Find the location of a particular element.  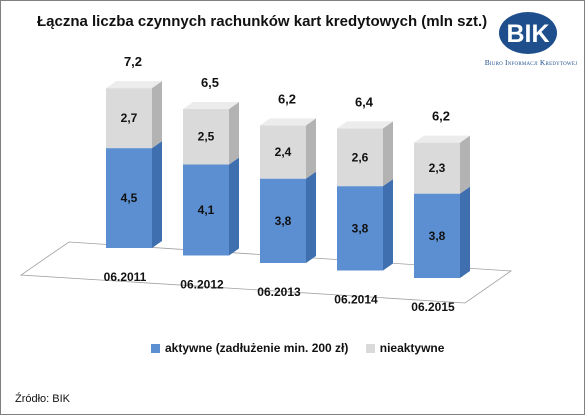

bar-value-label: 4,1 is located at coordinates (206, 210).